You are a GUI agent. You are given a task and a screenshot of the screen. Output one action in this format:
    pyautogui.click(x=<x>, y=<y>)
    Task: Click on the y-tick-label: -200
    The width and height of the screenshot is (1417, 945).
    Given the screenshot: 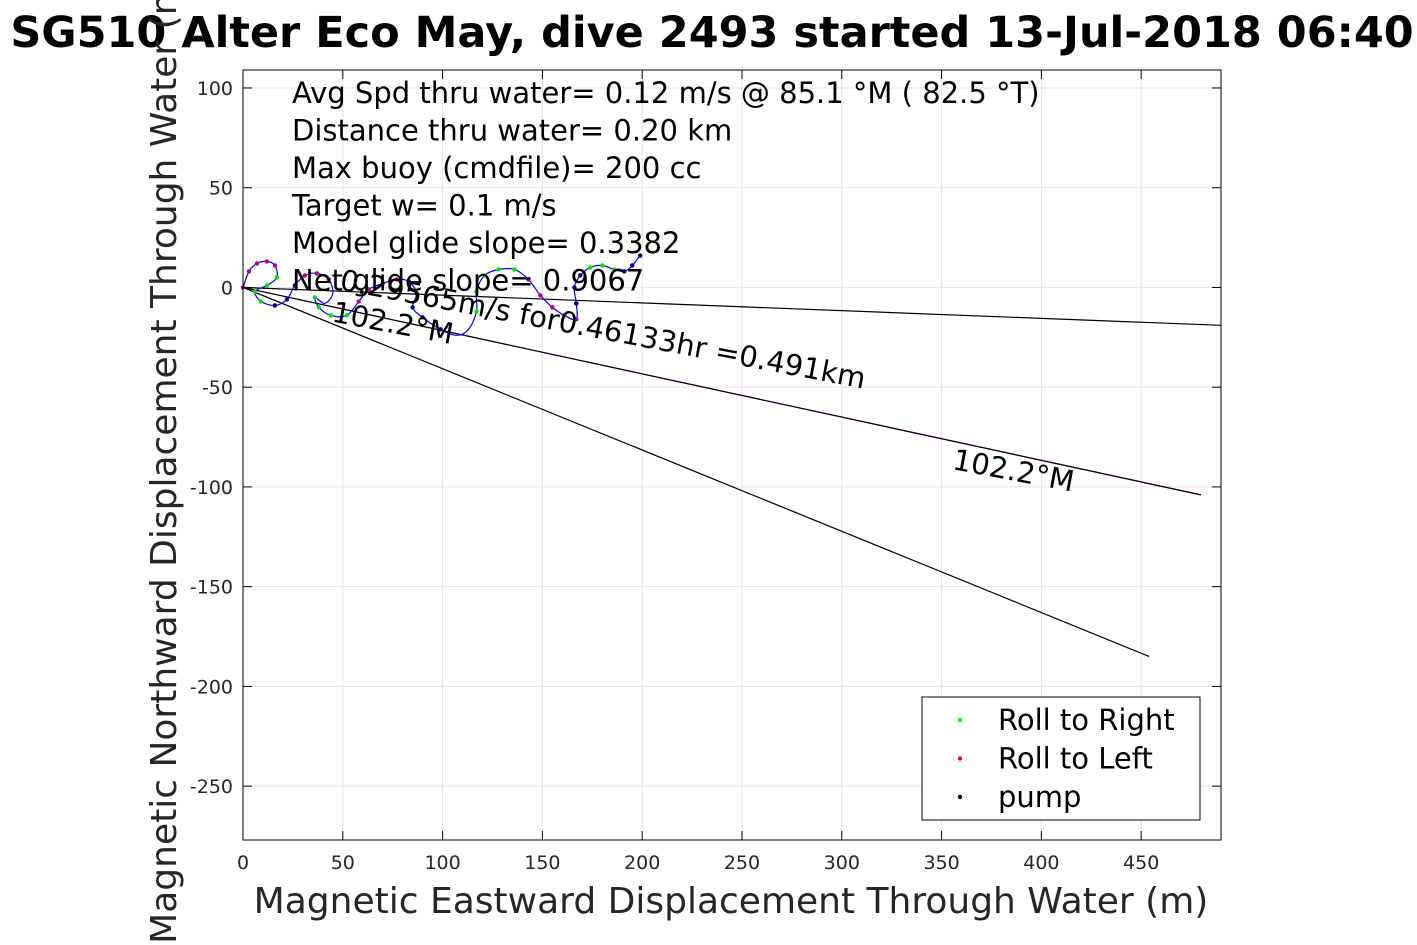 What is the action you would take?
    pyautogui.click(x=211, y=687)
    